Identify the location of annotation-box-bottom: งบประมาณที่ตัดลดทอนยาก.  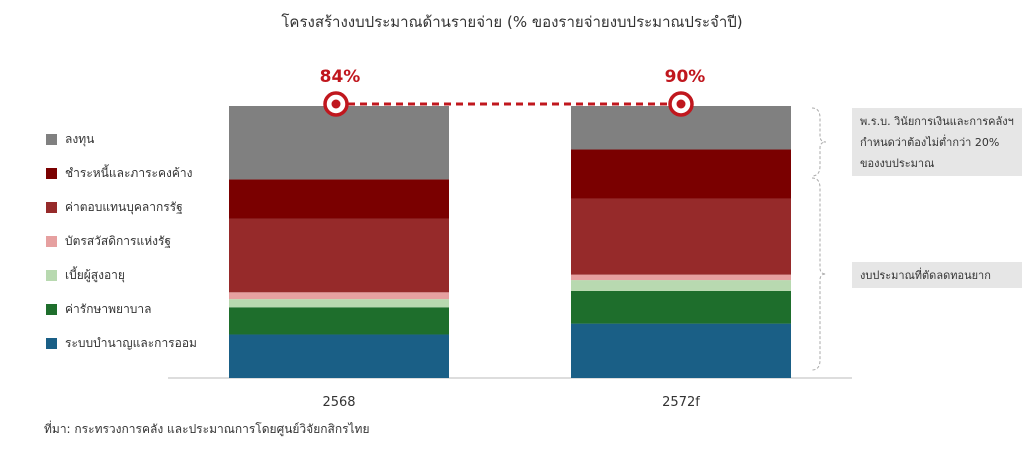
(937, 275).